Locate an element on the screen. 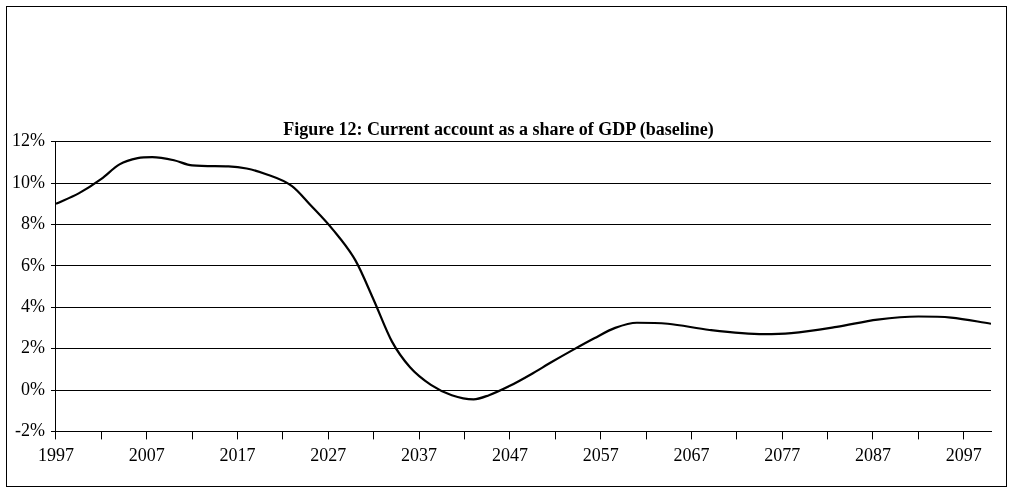 The image size is (1013, 493). y-tick-label: 8% is located at coordinates (32, 223).